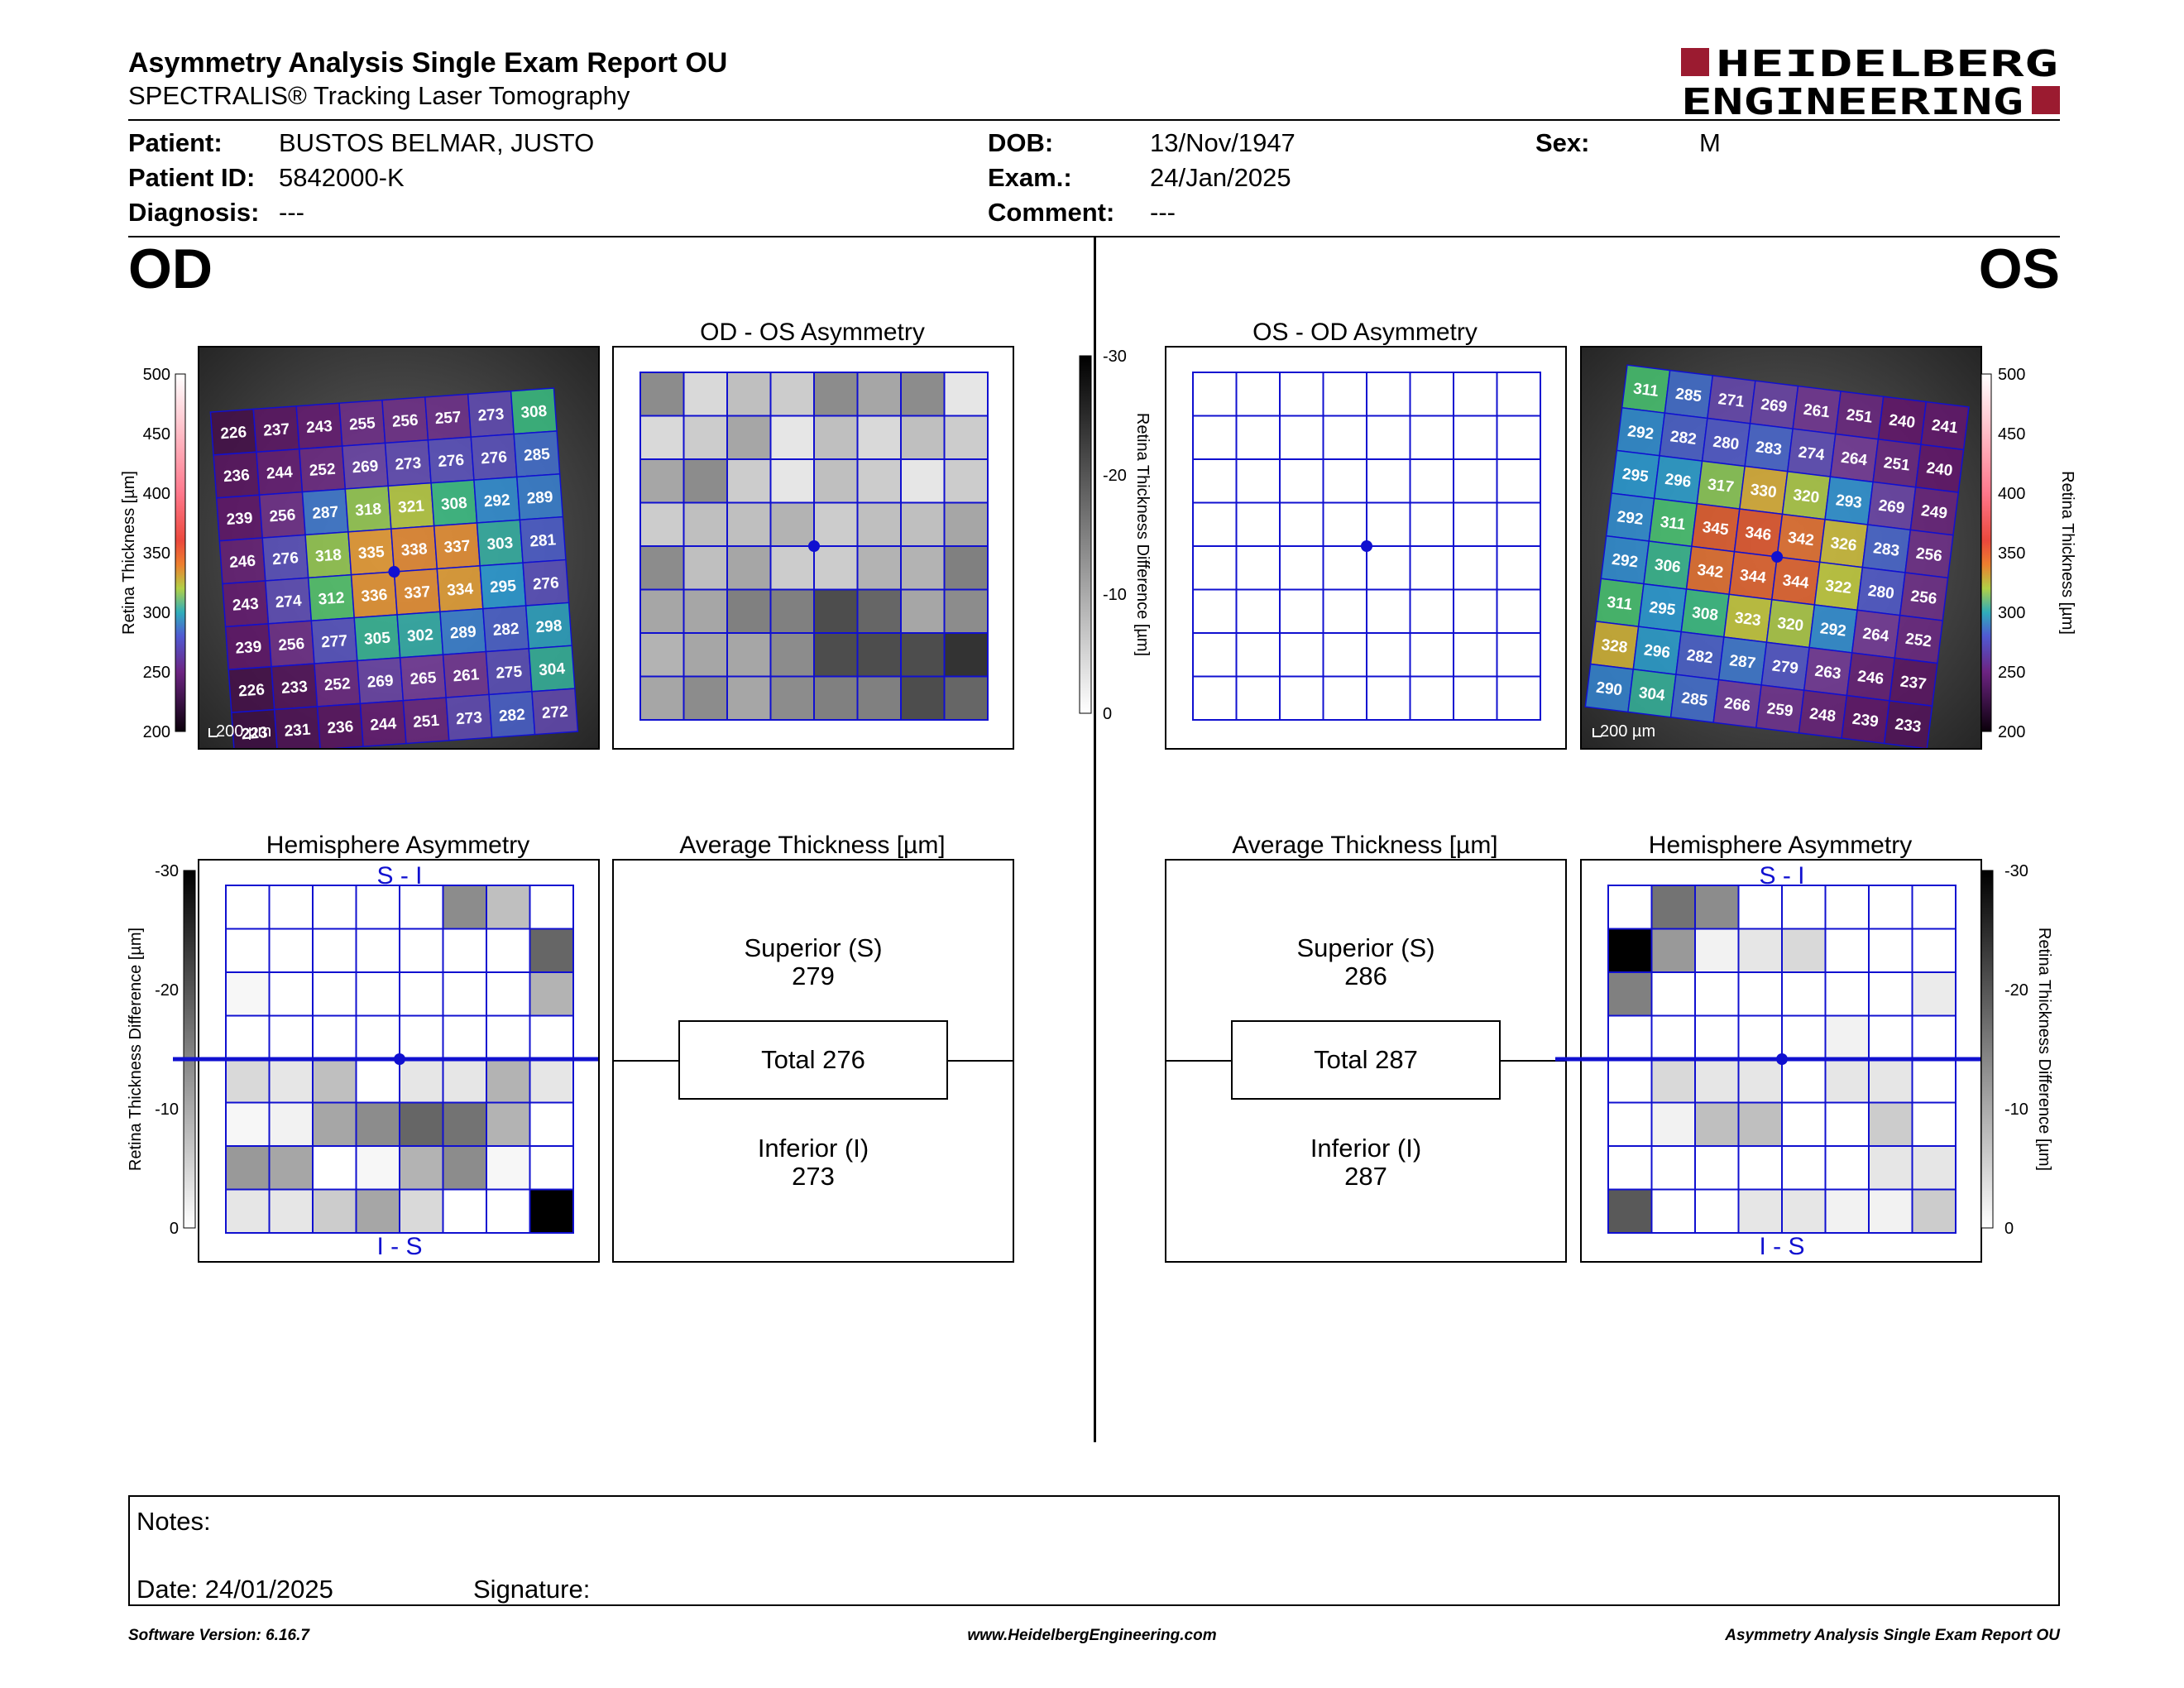 This screenshot has height=1688, width=2184. What do you see at coordinates (1785, 667) in the screenshot?
I see `thickness-value: 279` at bounding box center [1785, 667].